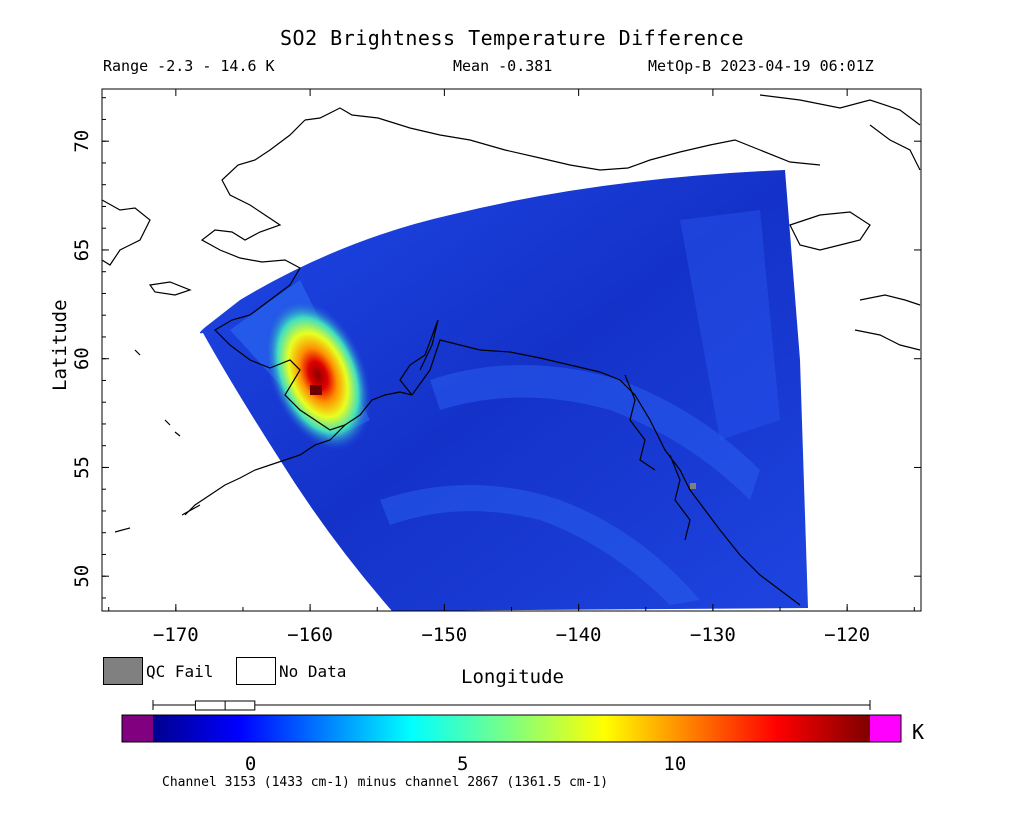 The height and width of the screenshot is (813, 1024). I want to click on y-tick-label: 65, so click(82, 250).